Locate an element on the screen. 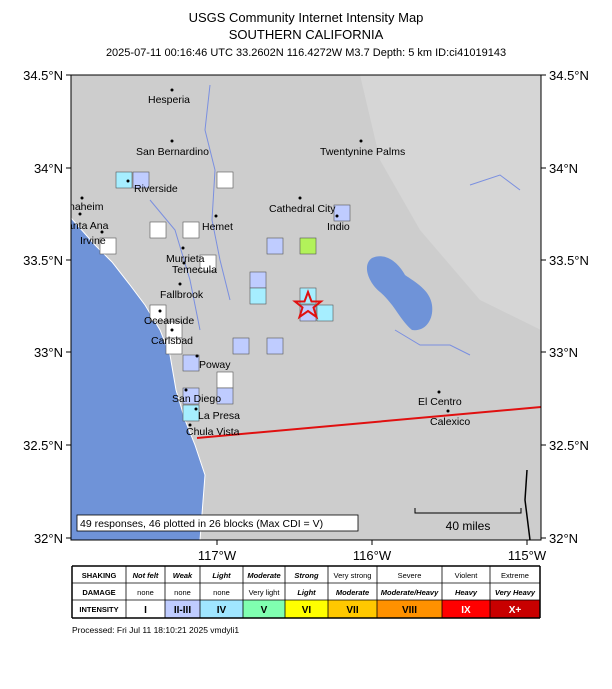  damage-label: Heavy is located at coordinates (466, 592).